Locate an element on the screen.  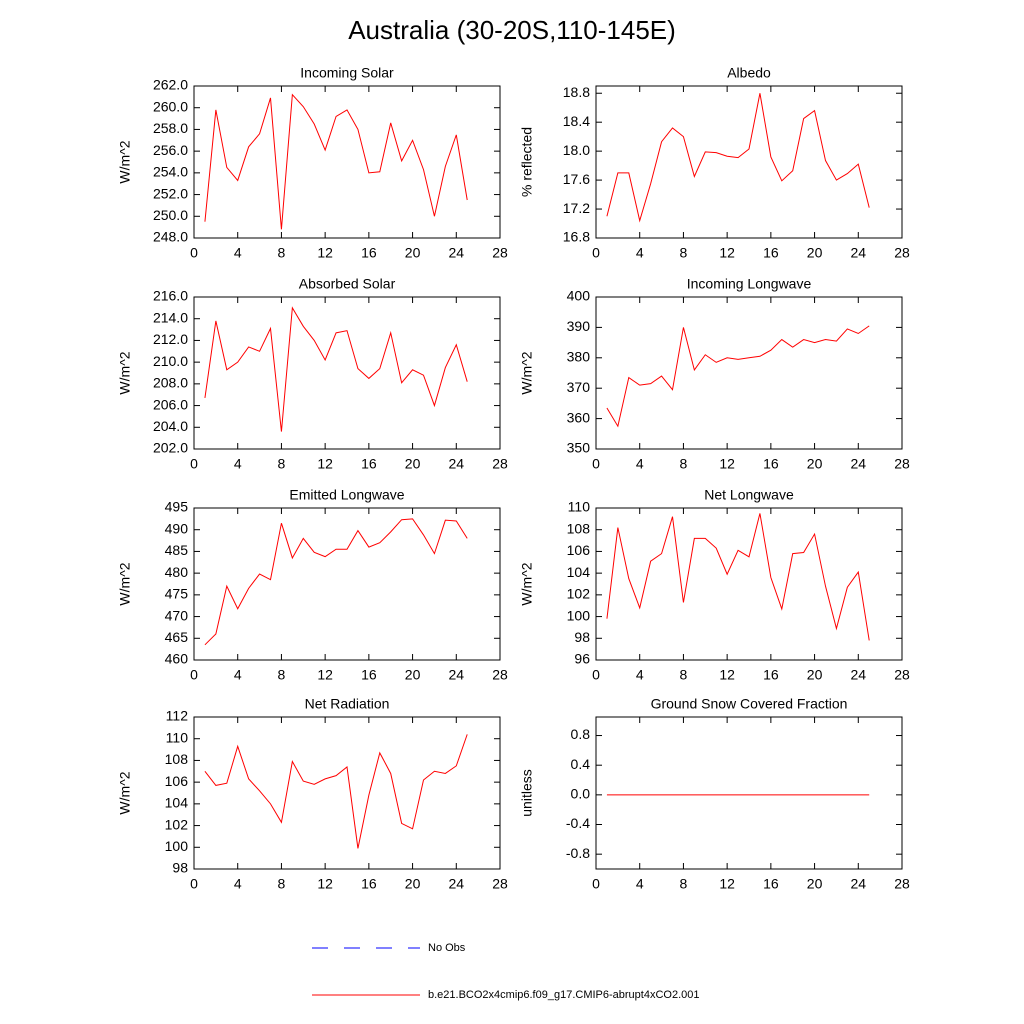
panel-title: Albedo is located at coordinates (749, 73).